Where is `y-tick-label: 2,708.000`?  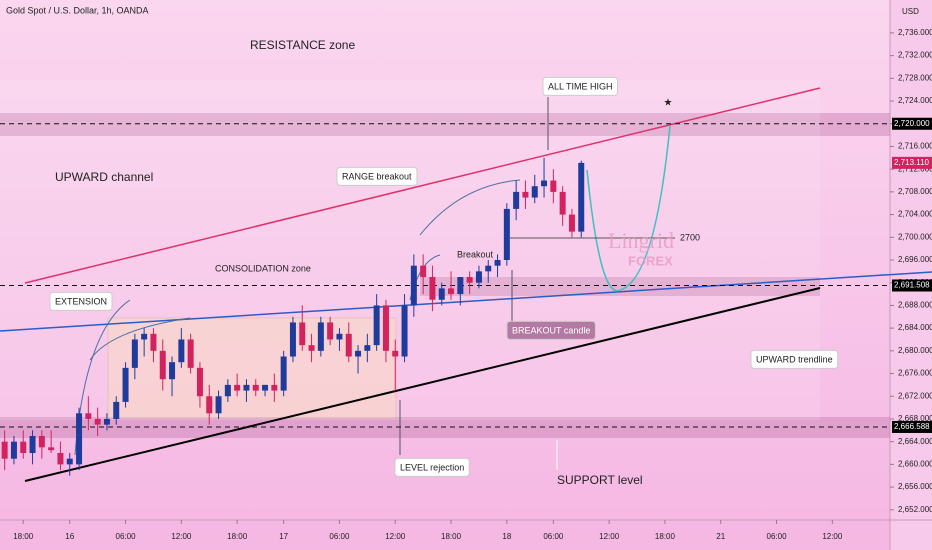 y-tick-label: 2,708.000 is located at coordinates (915, 191).